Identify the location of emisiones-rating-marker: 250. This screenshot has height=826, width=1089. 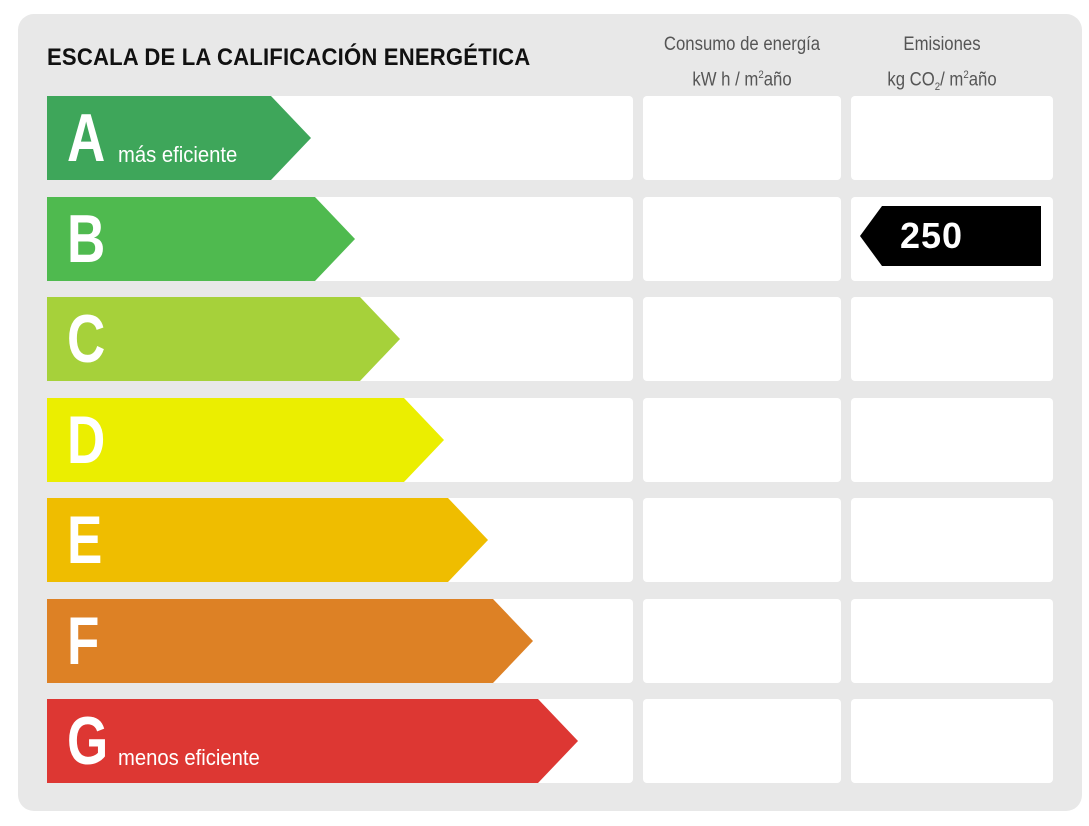
(950, 236).